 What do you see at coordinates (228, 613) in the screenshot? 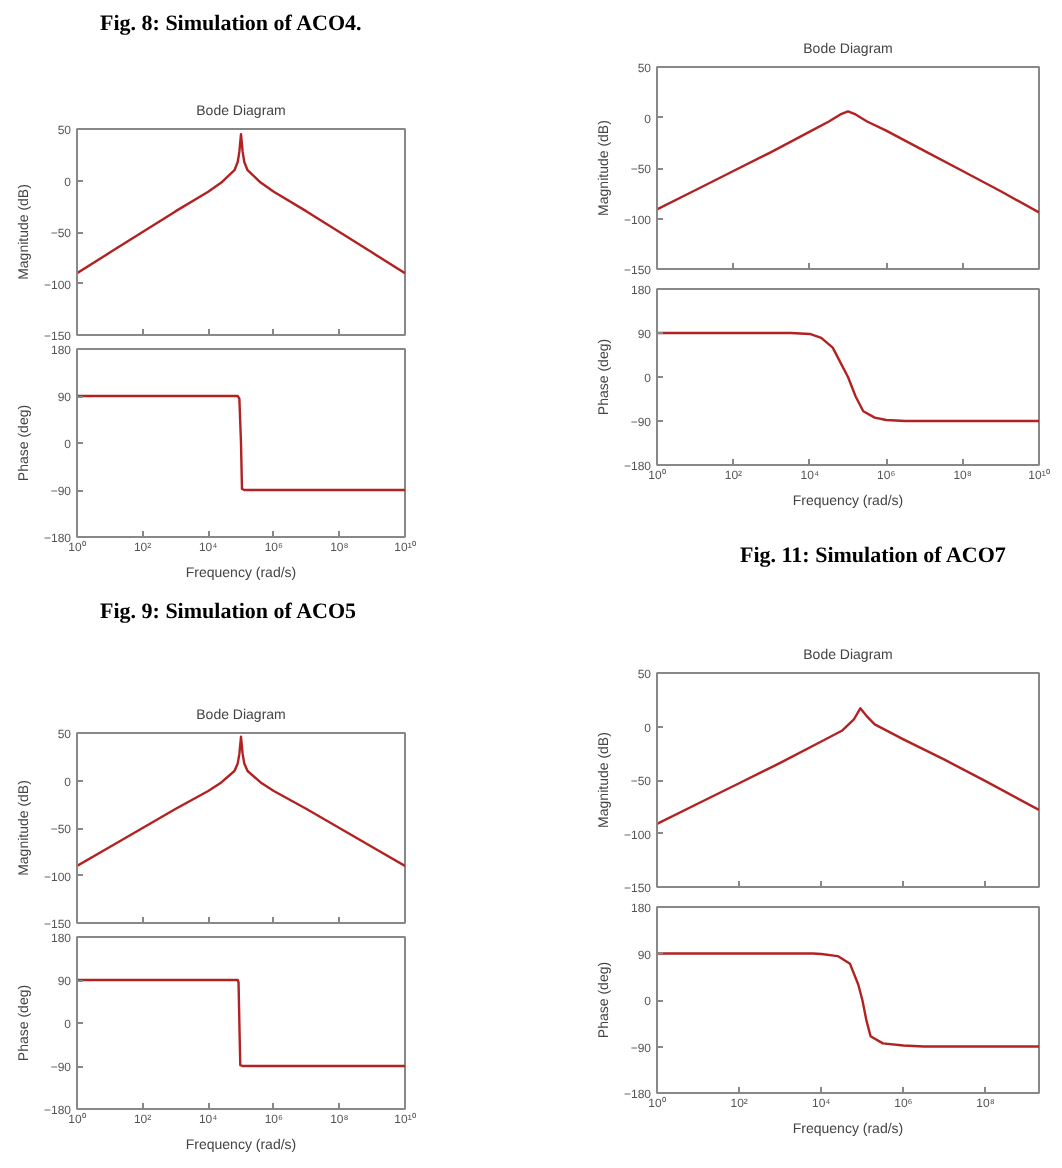
I see `caption: Fig. 9: Simulation of ACO5` at bounding box center [228, 613].